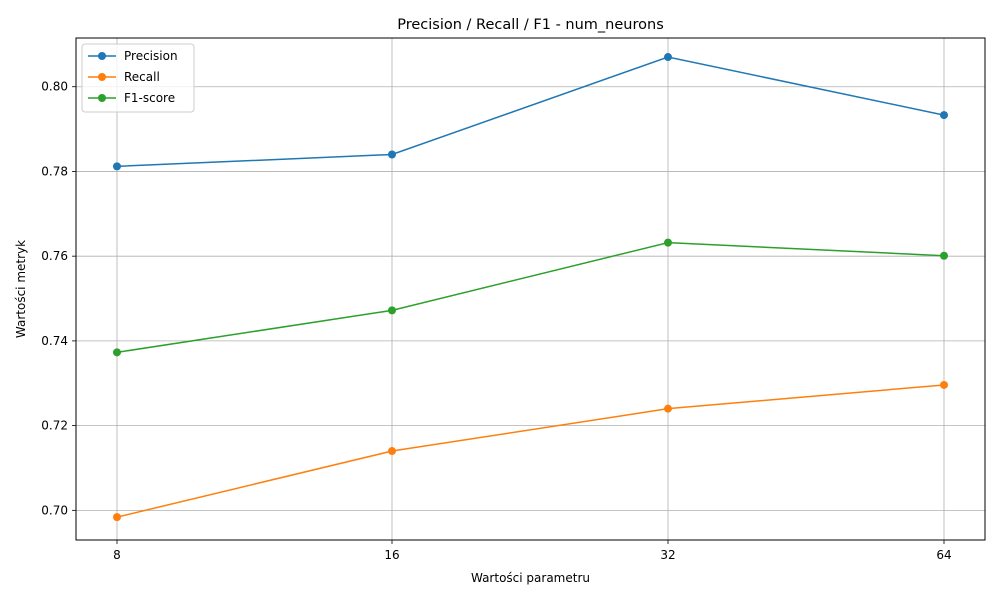  Describe the element at coordinates (102, 56) in the screenshot. I see `legend-marker-precision` at that location.